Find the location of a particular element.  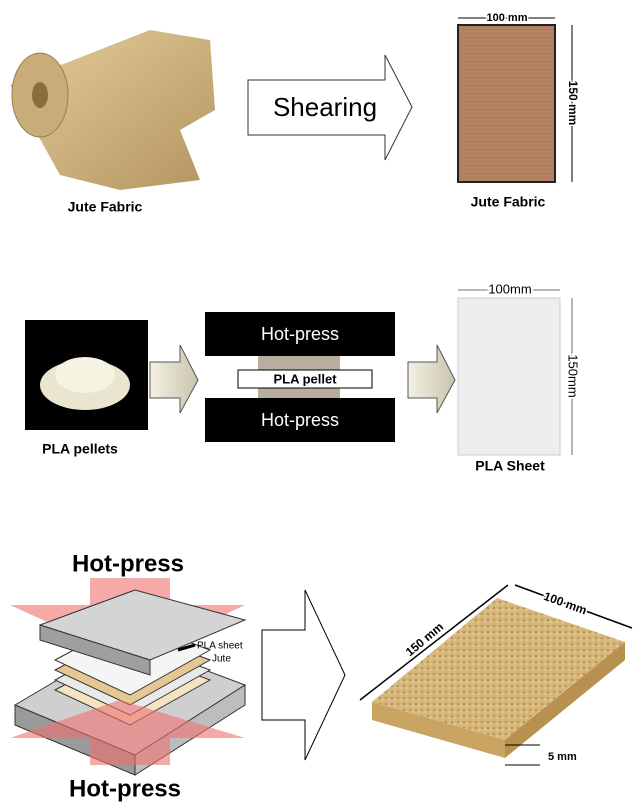

layer-label: Jute is located at coordinates (221, 659).